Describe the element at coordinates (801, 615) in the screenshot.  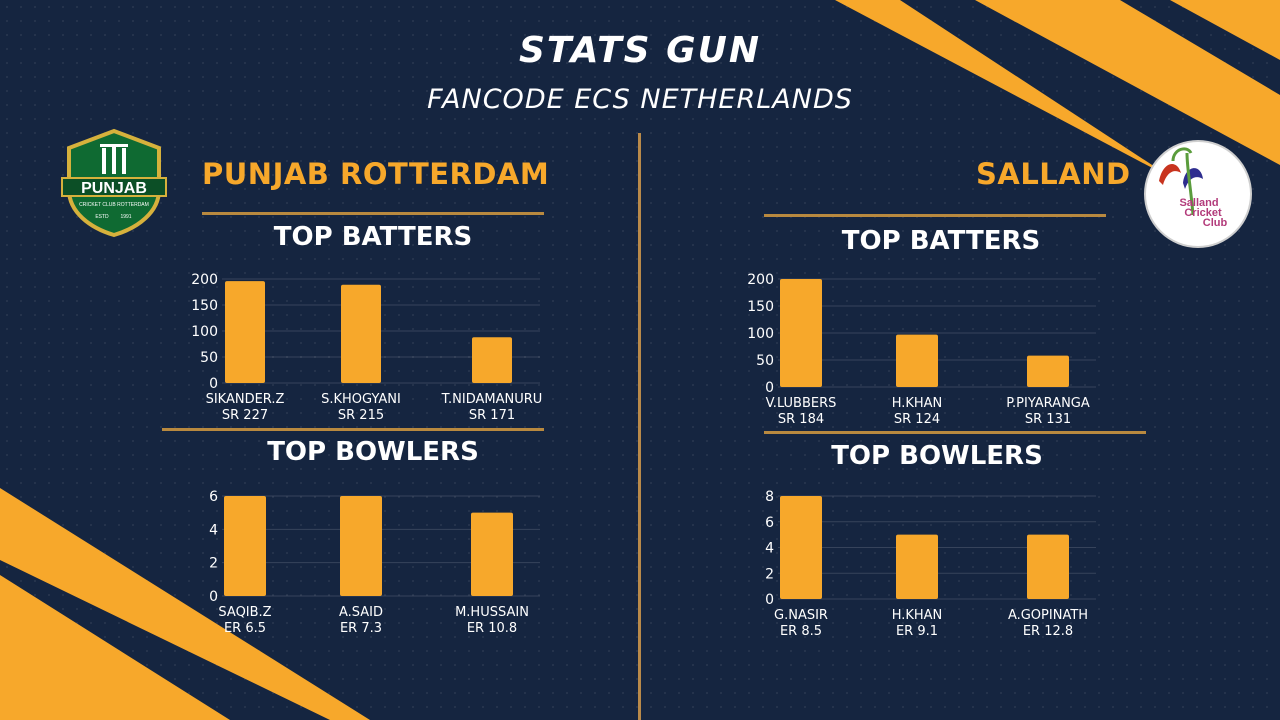
I see `category-label: G.NASIR` at that location.